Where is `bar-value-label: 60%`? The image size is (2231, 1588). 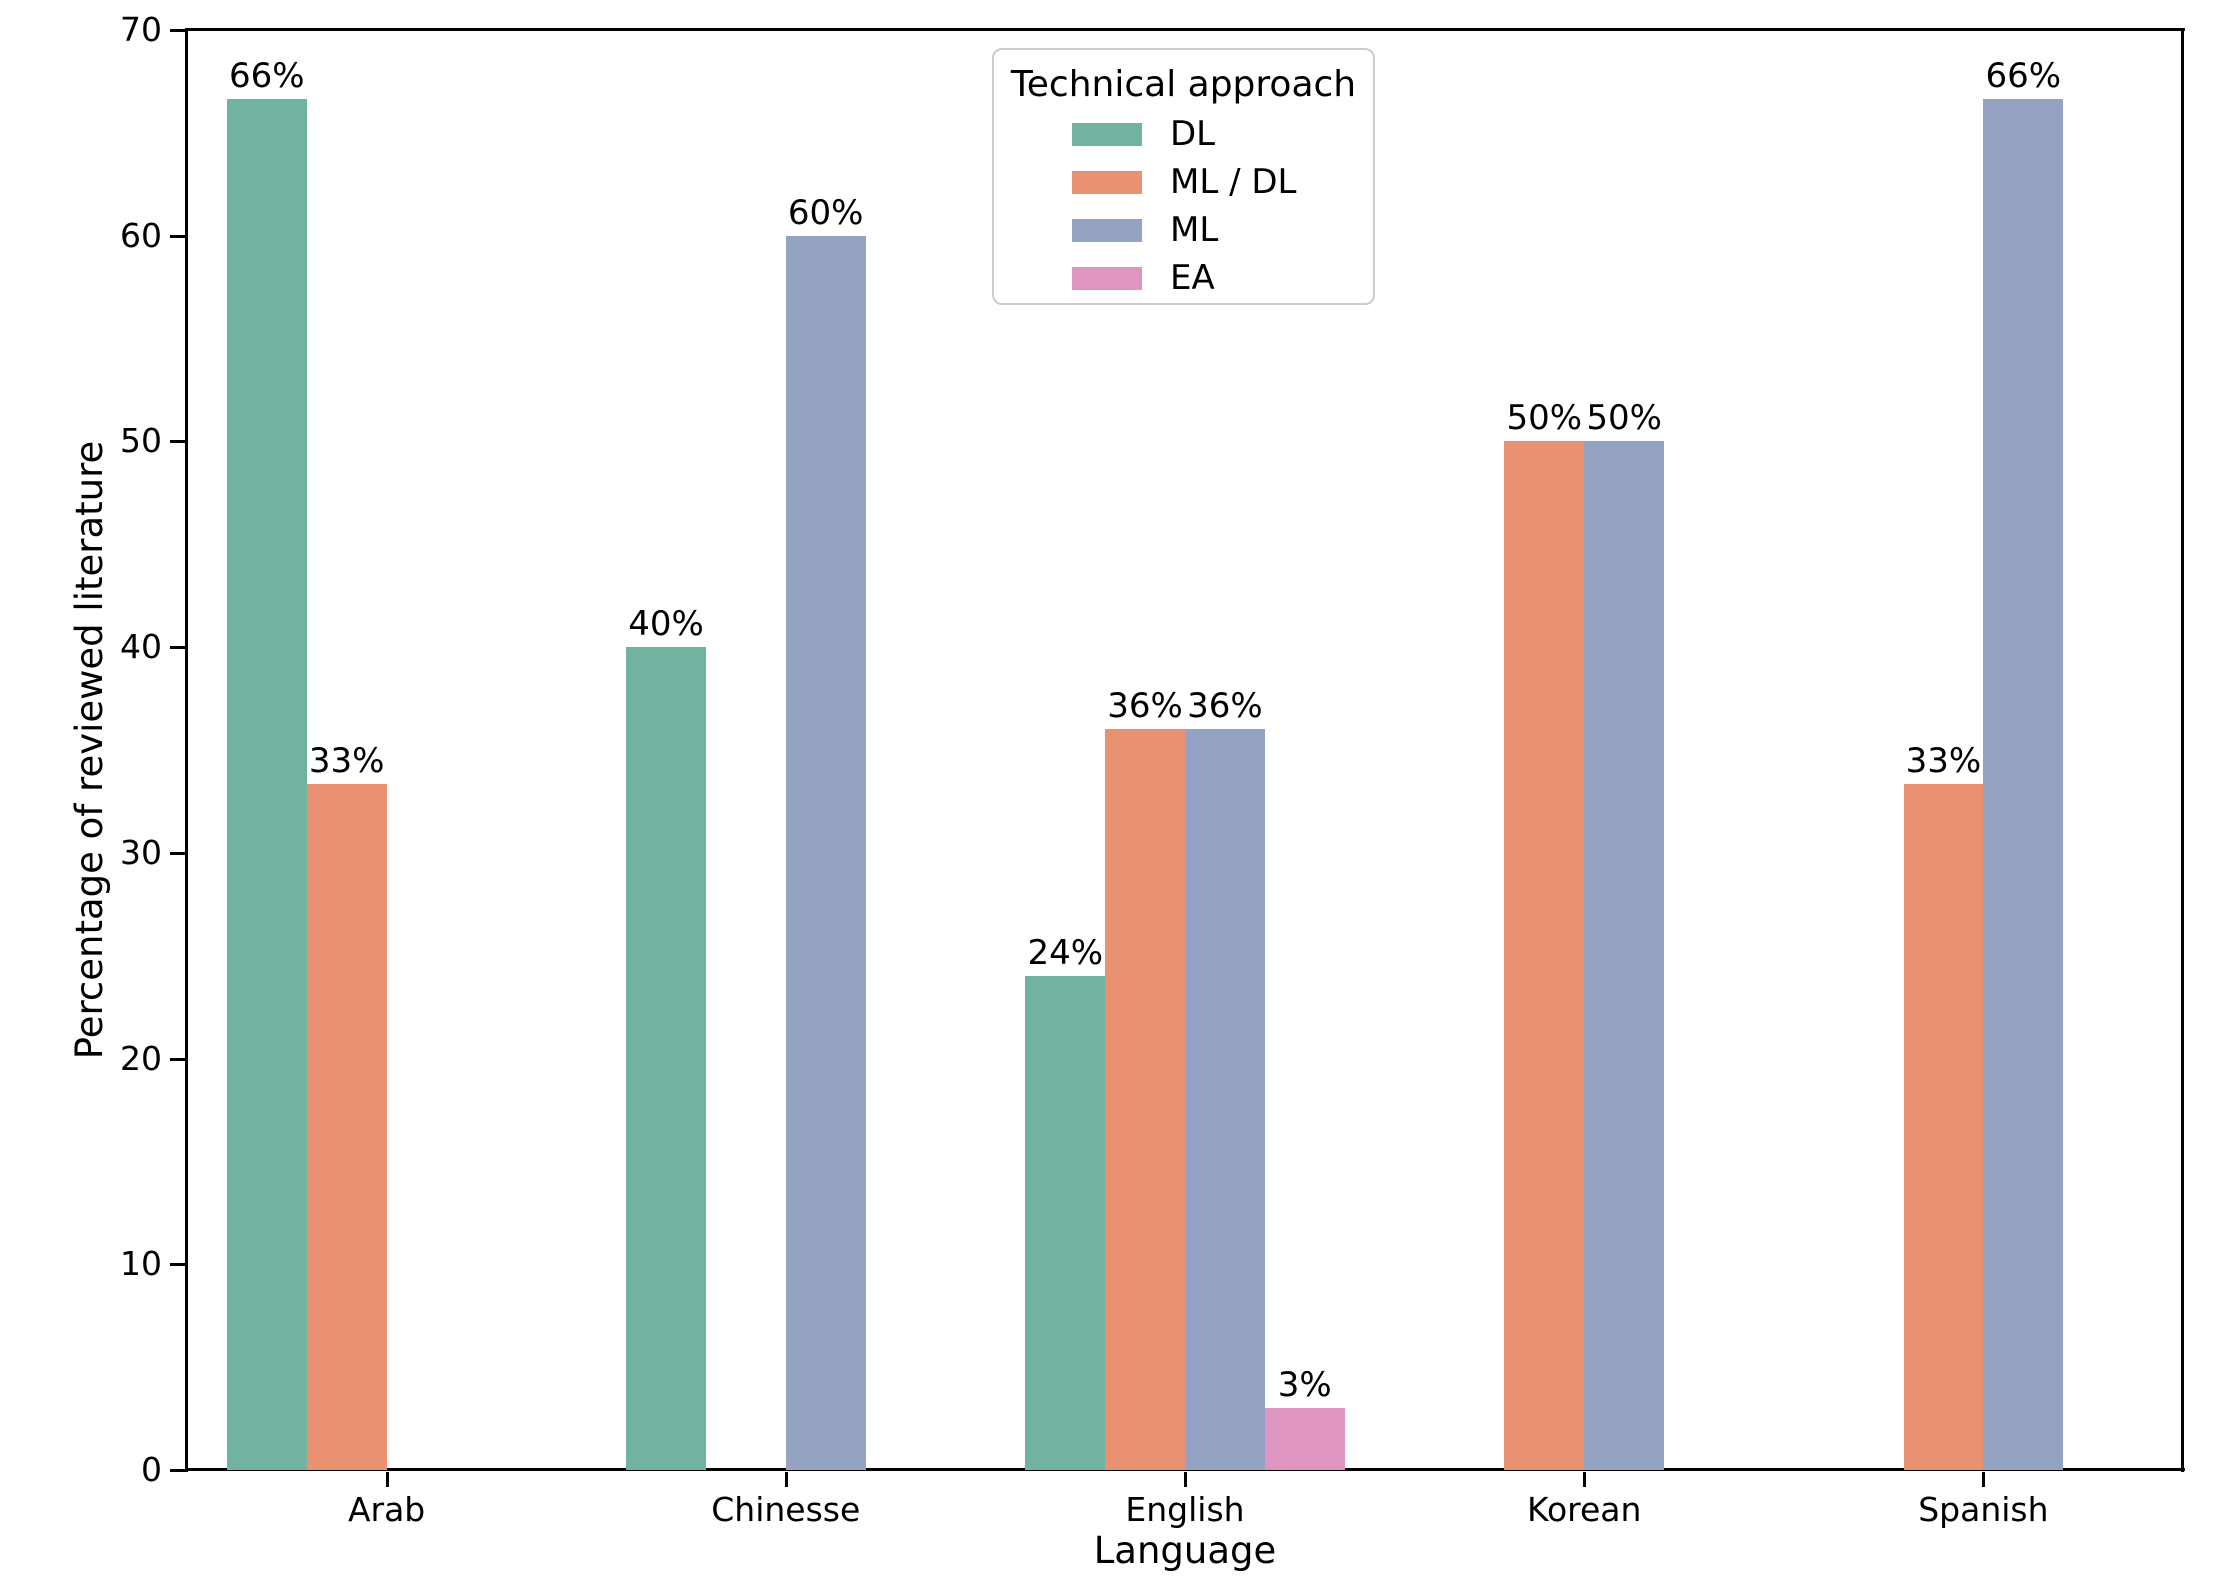 bar-value-label: 60% is located at coordinates (825, 212).